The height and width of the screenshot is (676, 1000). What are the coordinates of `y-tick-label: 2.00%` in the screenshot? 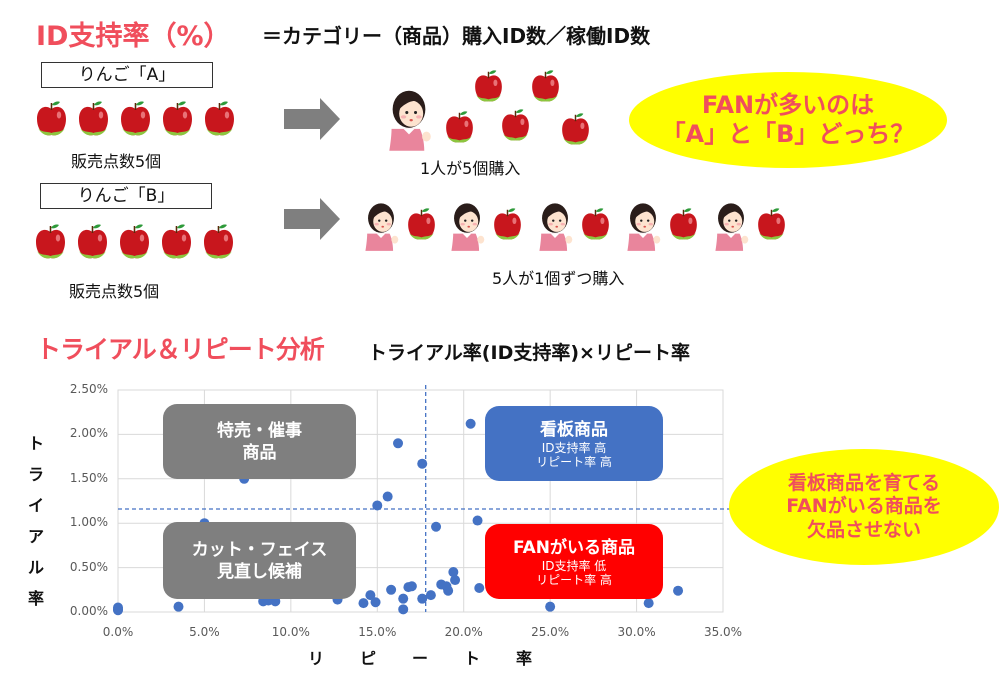 It's located at (88, 433).